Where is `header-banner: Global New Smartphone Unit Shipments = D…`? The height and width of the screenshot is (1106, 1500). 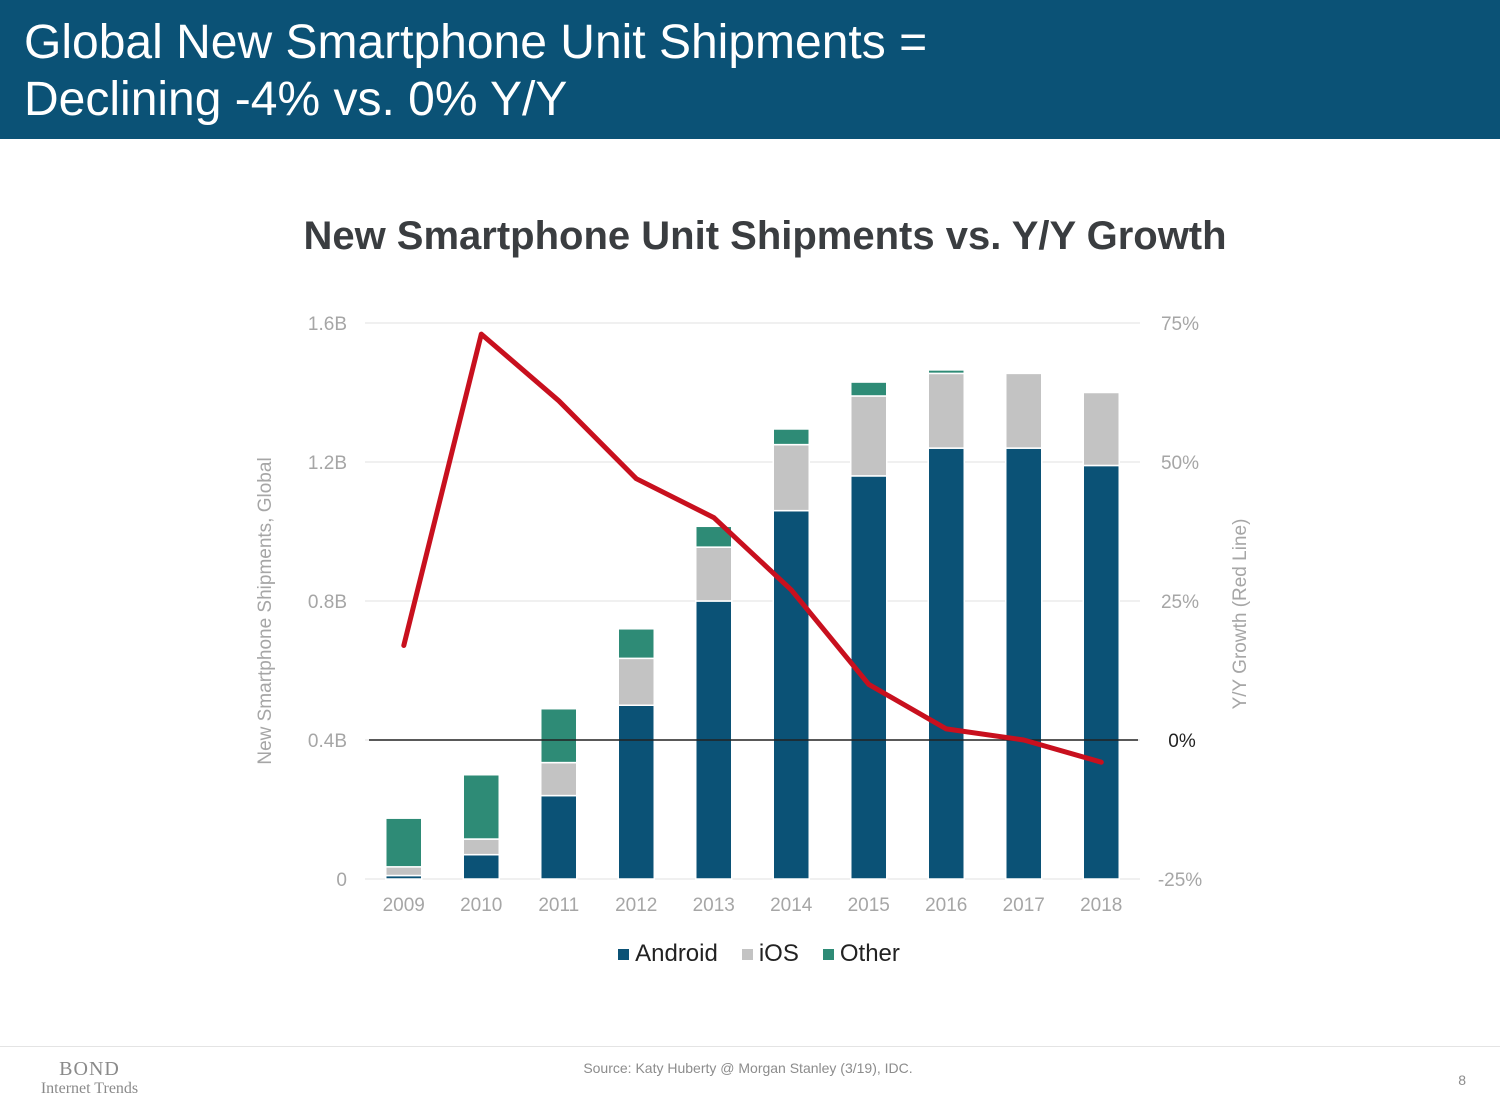 header-banner: Global New Smartphone Unit Shipments = D… is located at coordinates (750, 69).